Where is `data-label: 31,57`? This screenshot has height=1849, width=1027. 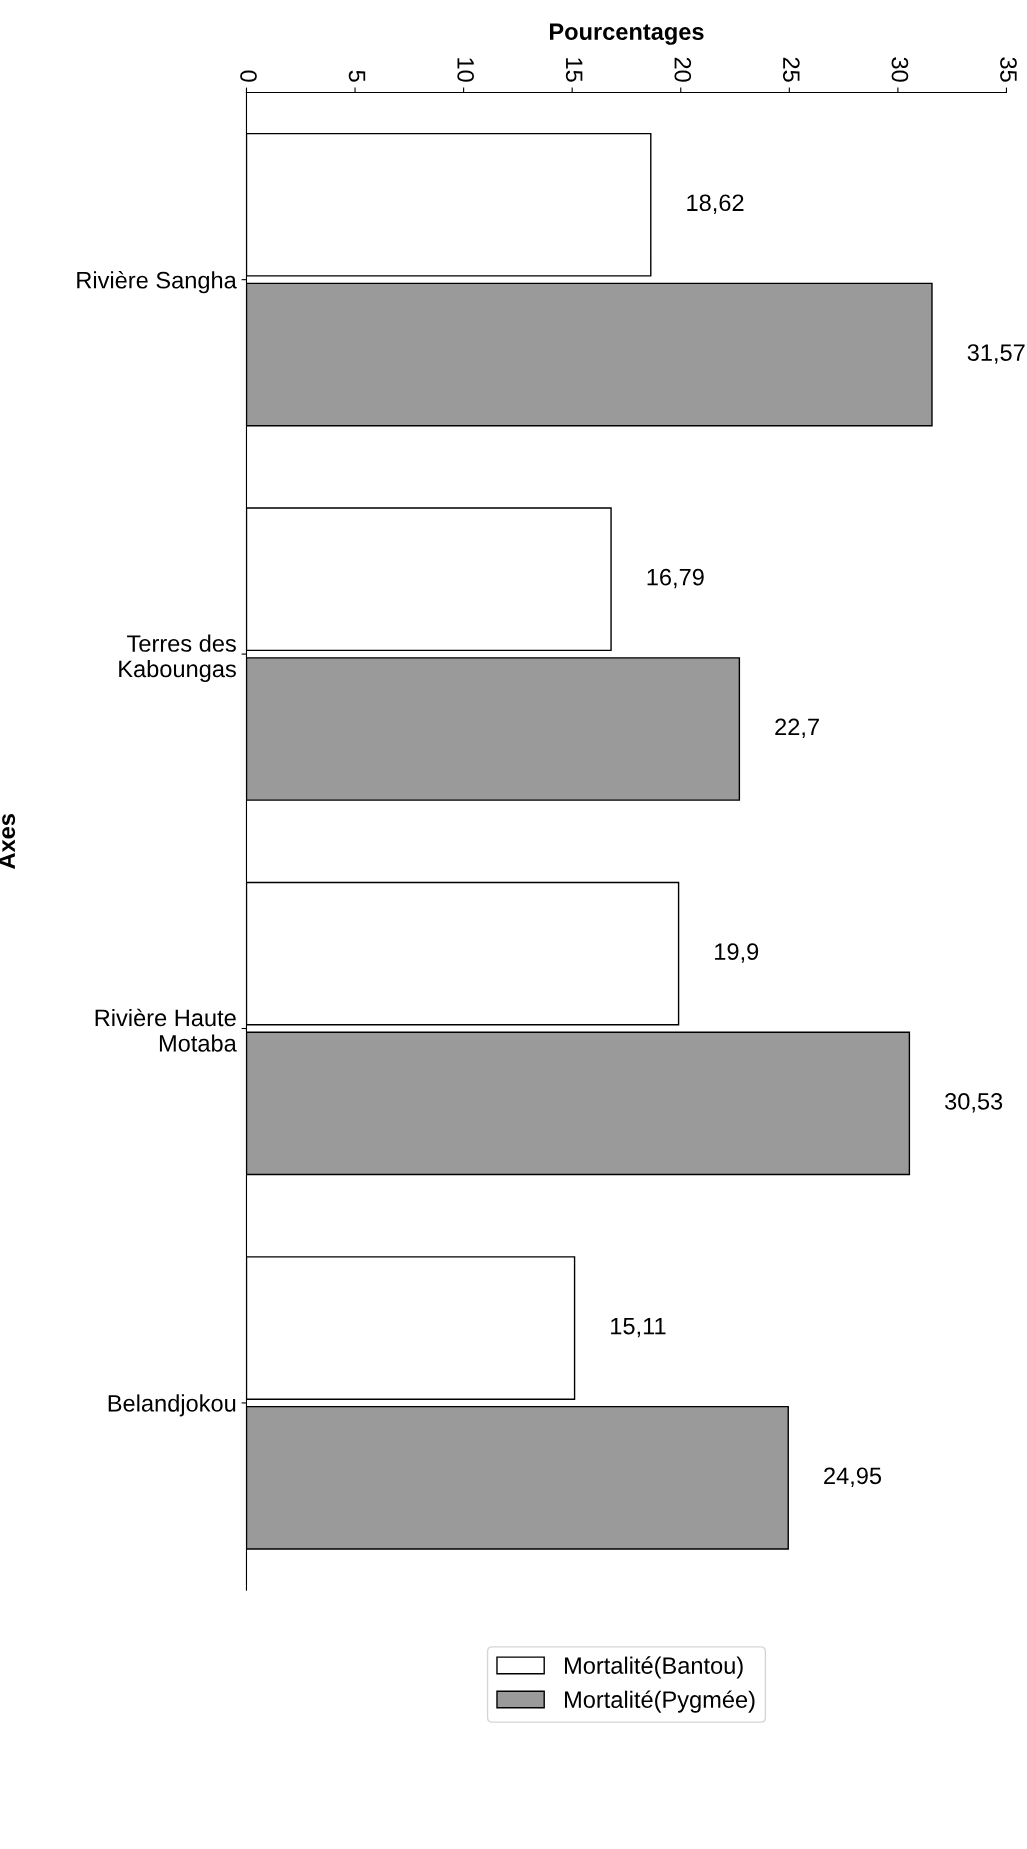
data-label: 31,57 is located at coordinates (996, 354).